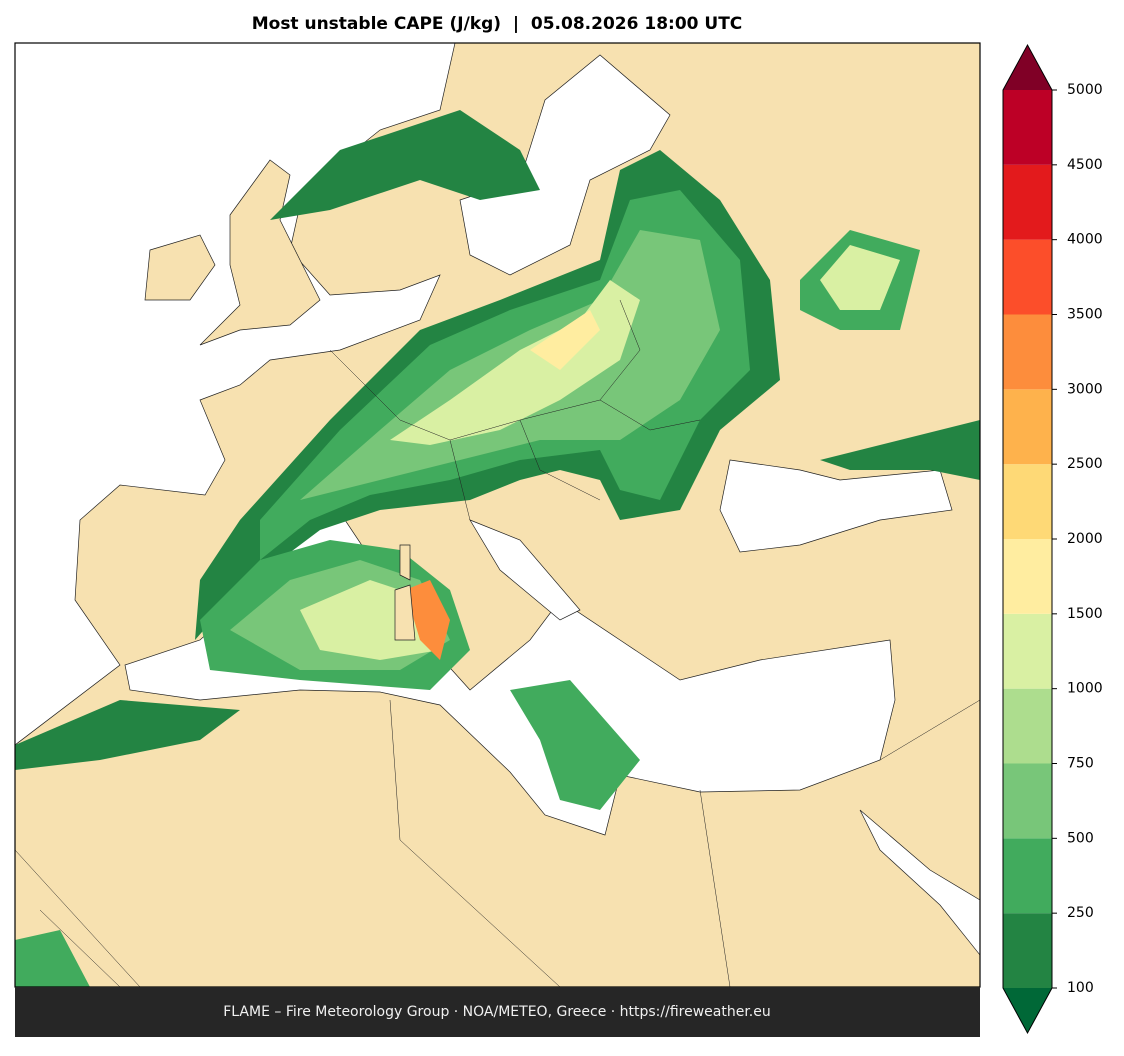 This screenshot has width=1124, height=1056. Describe the element at coordinates (1085, 539) in the screenshot. I see `colorbar-tick-label: 2000` at that location.